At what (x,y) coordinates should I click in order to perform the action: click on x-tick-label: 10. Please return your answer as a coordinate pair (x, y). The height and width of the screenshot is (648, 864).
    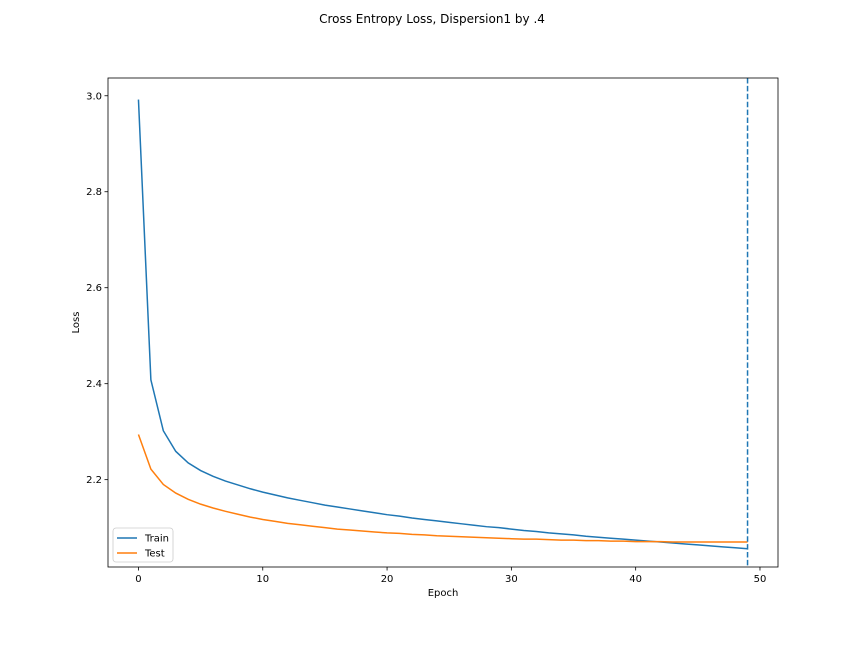
    Looking at the image, I should click on (262, 579).